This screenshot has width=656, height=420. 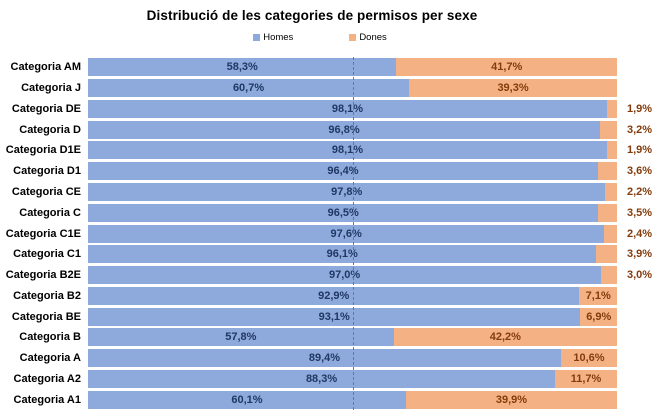 I want to click on dones-value-label: 3,2%, so click(x=640, y=129).